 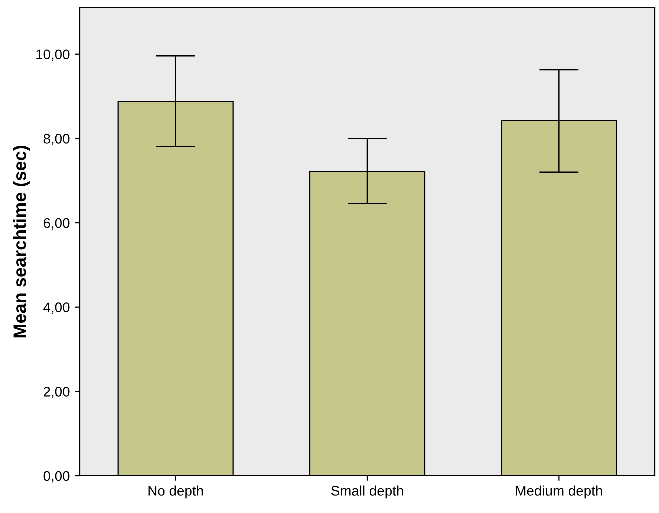 I want to click on x-tick-label: Small depth, so click(x=367, y=492).